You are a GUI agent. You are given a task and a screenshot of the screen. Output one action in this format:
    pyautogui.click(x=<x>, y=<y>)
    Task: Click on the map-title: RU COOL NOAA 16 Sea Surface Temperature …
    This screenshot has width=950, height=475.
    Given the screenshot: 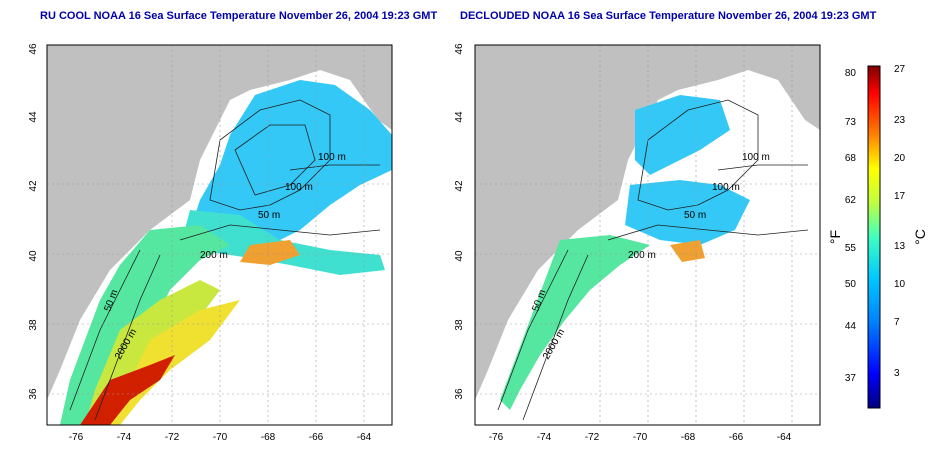 What is the action you would take?
    pyautogui.click(x=239, y=16)
    